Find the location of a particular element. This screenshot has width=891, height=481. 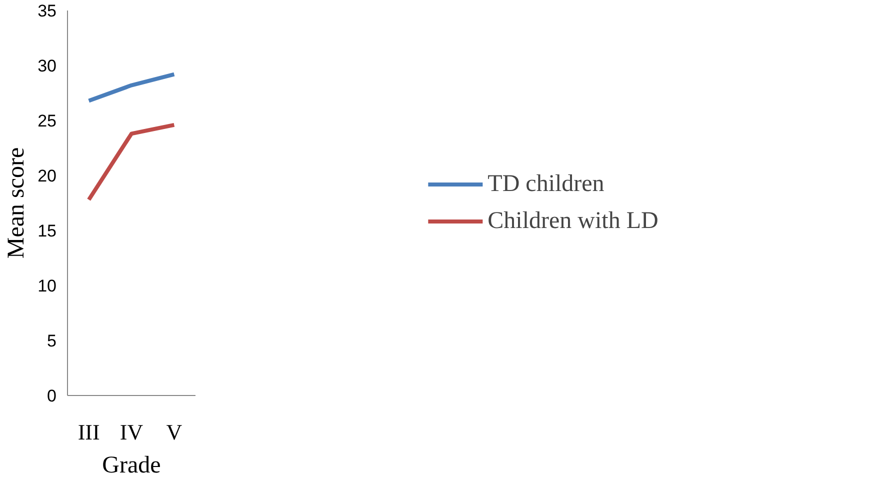

y-tick-label: 20 is located at coordinates (47, 176).